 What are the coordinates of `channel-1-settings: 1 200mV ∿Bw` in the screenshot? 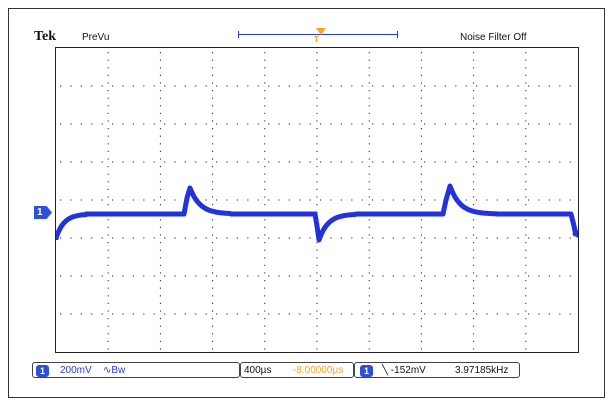 It's located at (136, 370).